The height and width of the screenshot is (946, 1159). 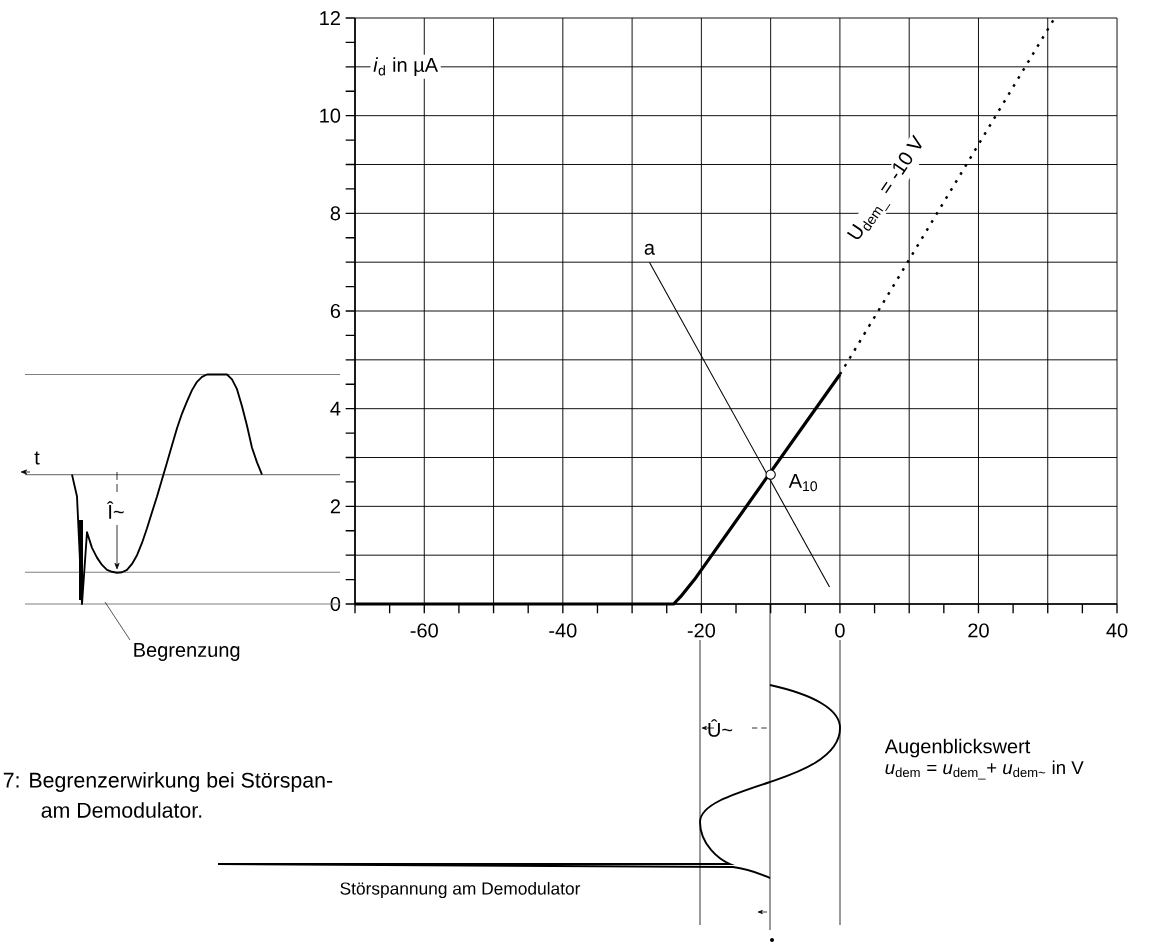 I want to click on y-axis-title: i$_{d}$ in µA, so click(x=405, y=66).